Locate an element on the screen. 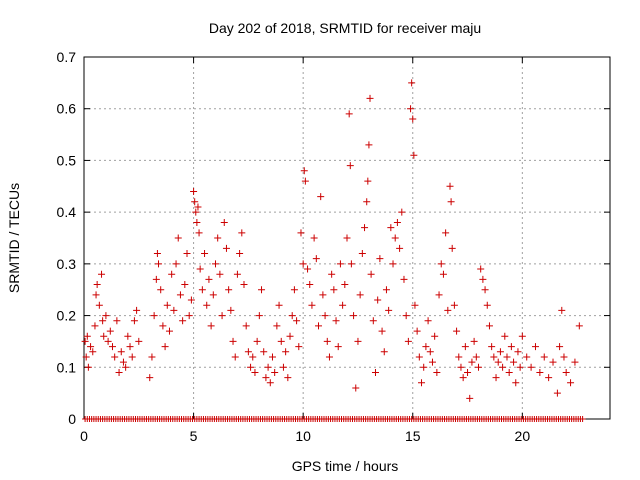 This screenshot has width=640, height=480. y-tick-label: 0 is located at coordinates (72, 419).